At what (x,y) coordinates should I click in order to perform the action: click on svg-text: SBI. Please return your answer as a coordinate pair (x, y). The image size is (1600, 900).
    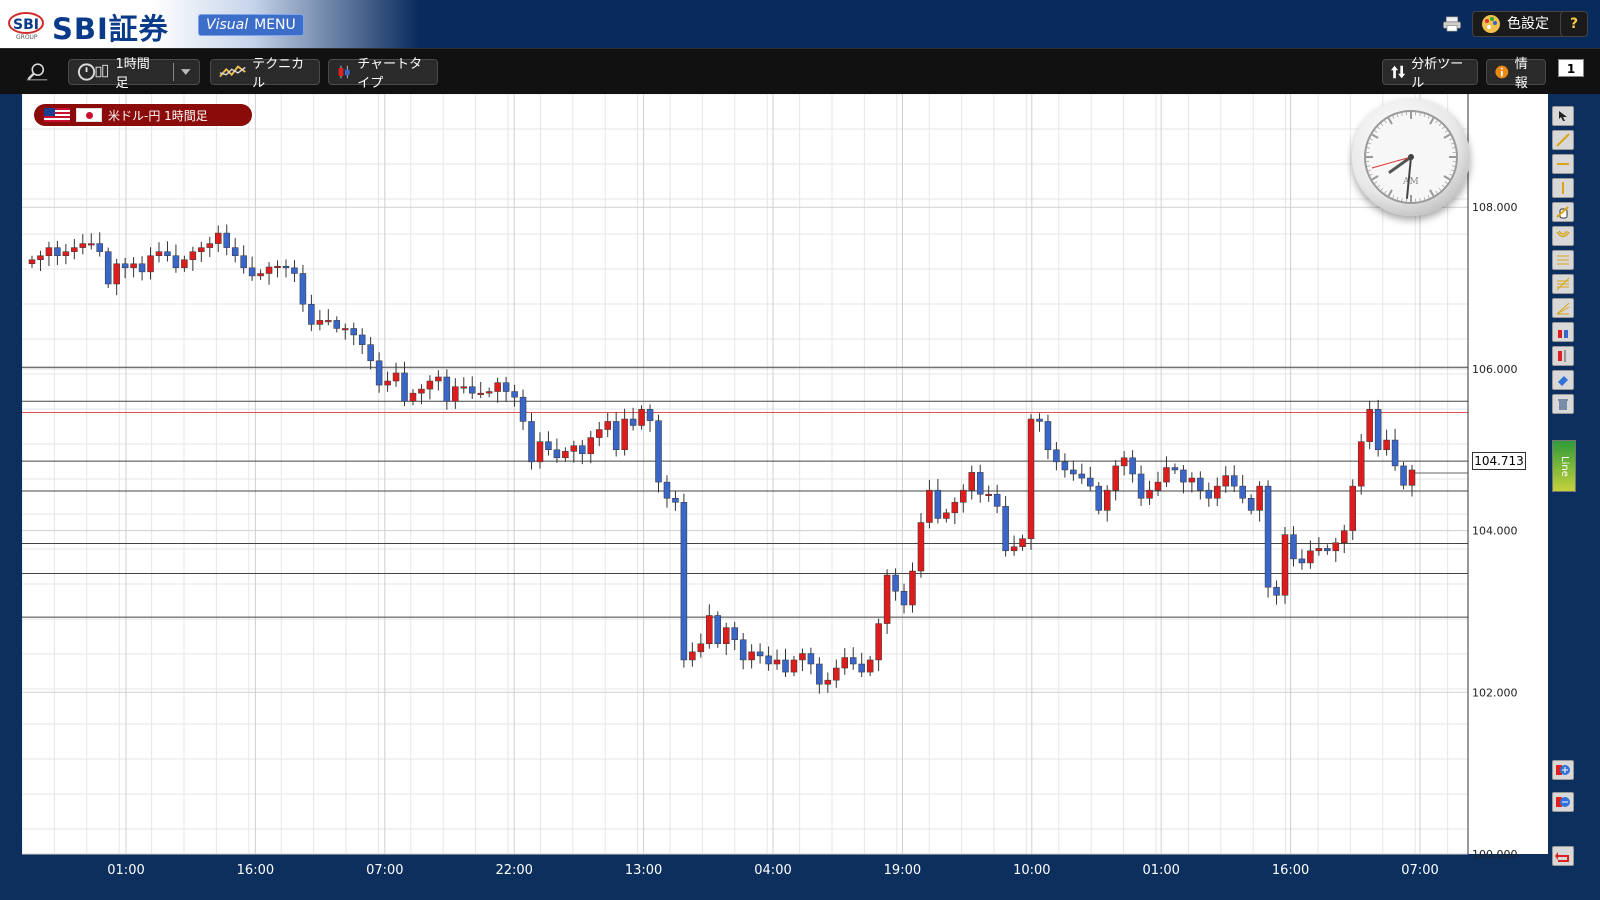
    Looking at the image, I should click on (26, 25).